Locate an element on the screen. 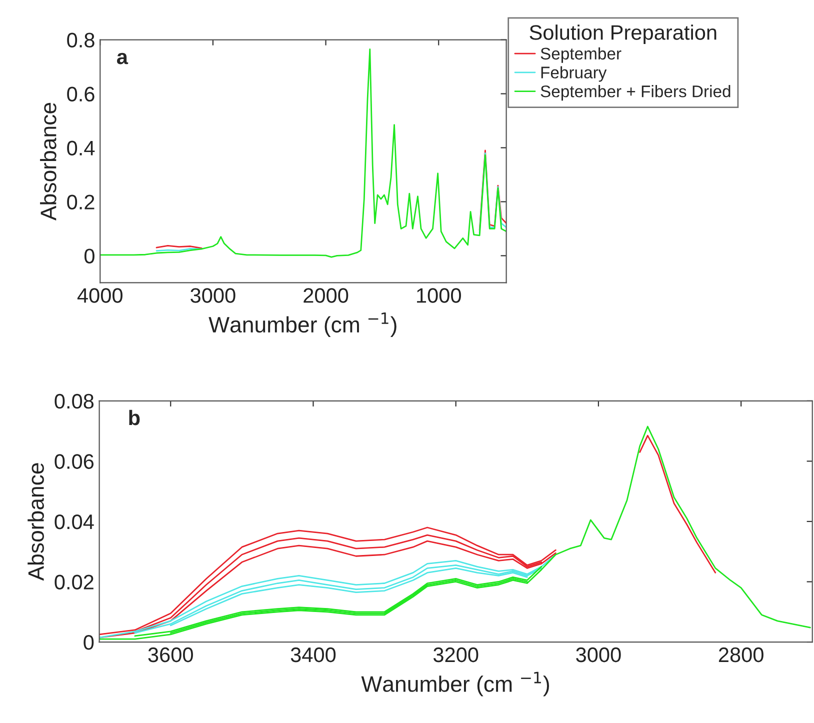  y-tick-label: 0.4 is located at coordinates (81, 148).